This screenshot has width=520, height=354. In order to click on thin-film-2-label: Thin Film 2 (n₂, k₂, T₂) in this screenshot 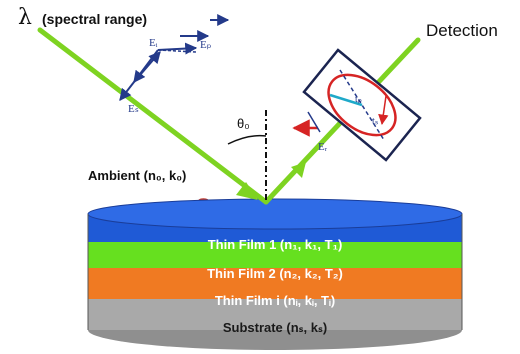, I will do `click(275, 273)`.